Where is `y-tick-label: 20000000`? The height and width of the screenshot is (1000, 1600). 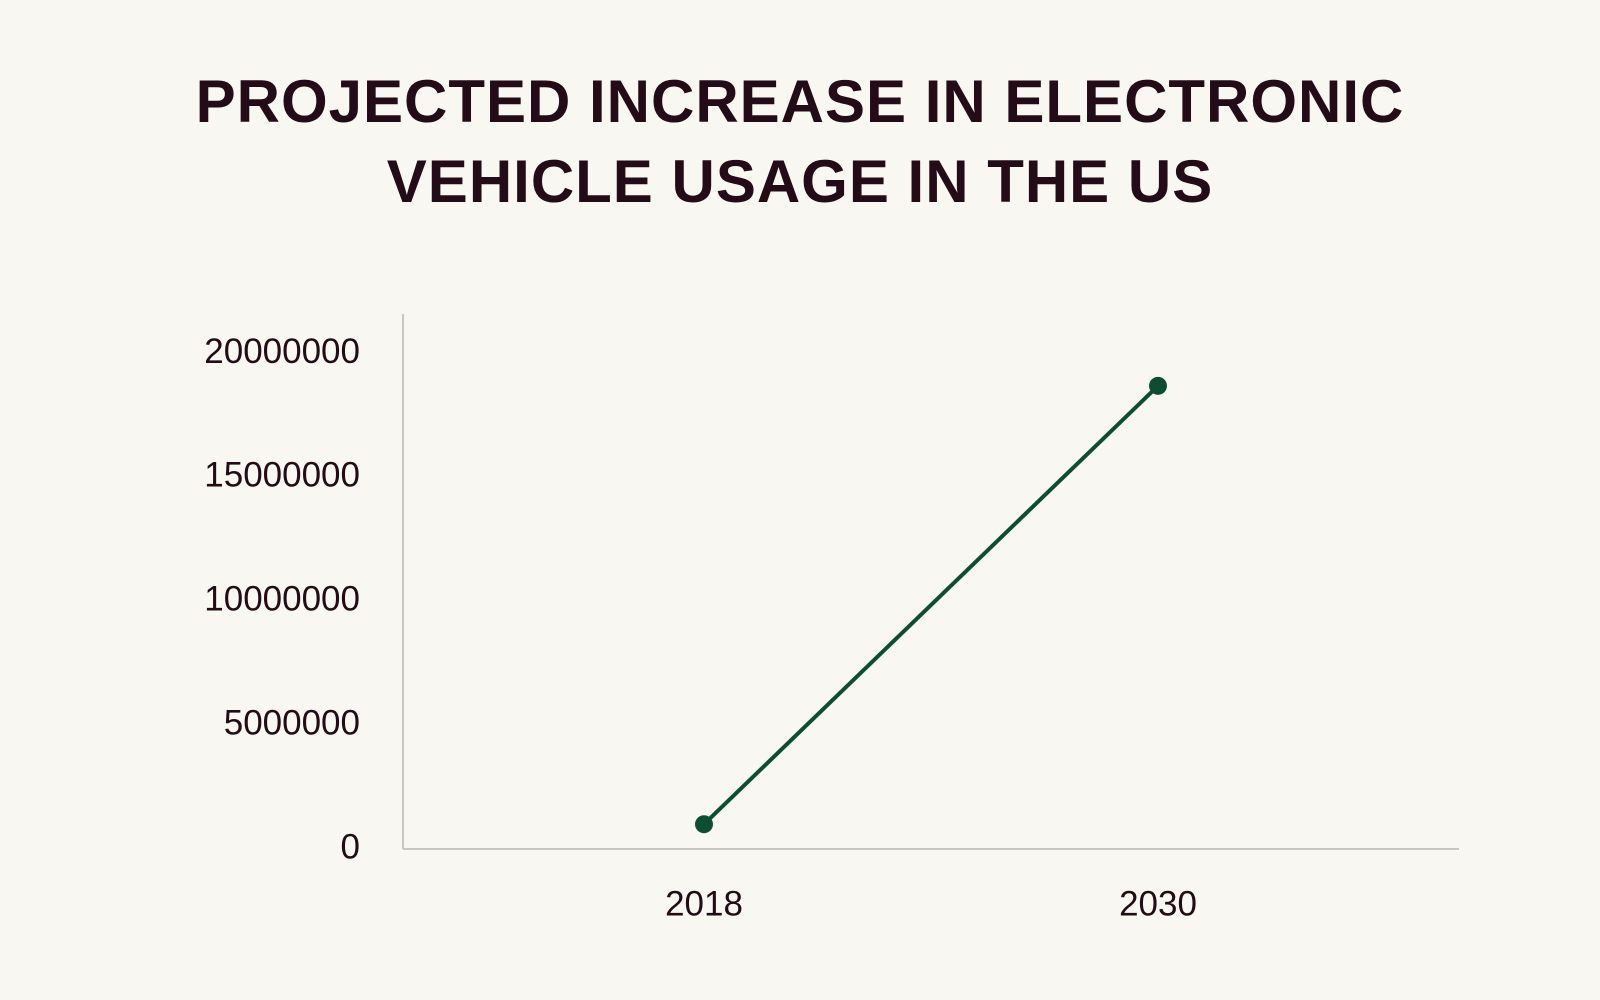
y-tick-label: 20000000 is located at coordinates (282, 351).